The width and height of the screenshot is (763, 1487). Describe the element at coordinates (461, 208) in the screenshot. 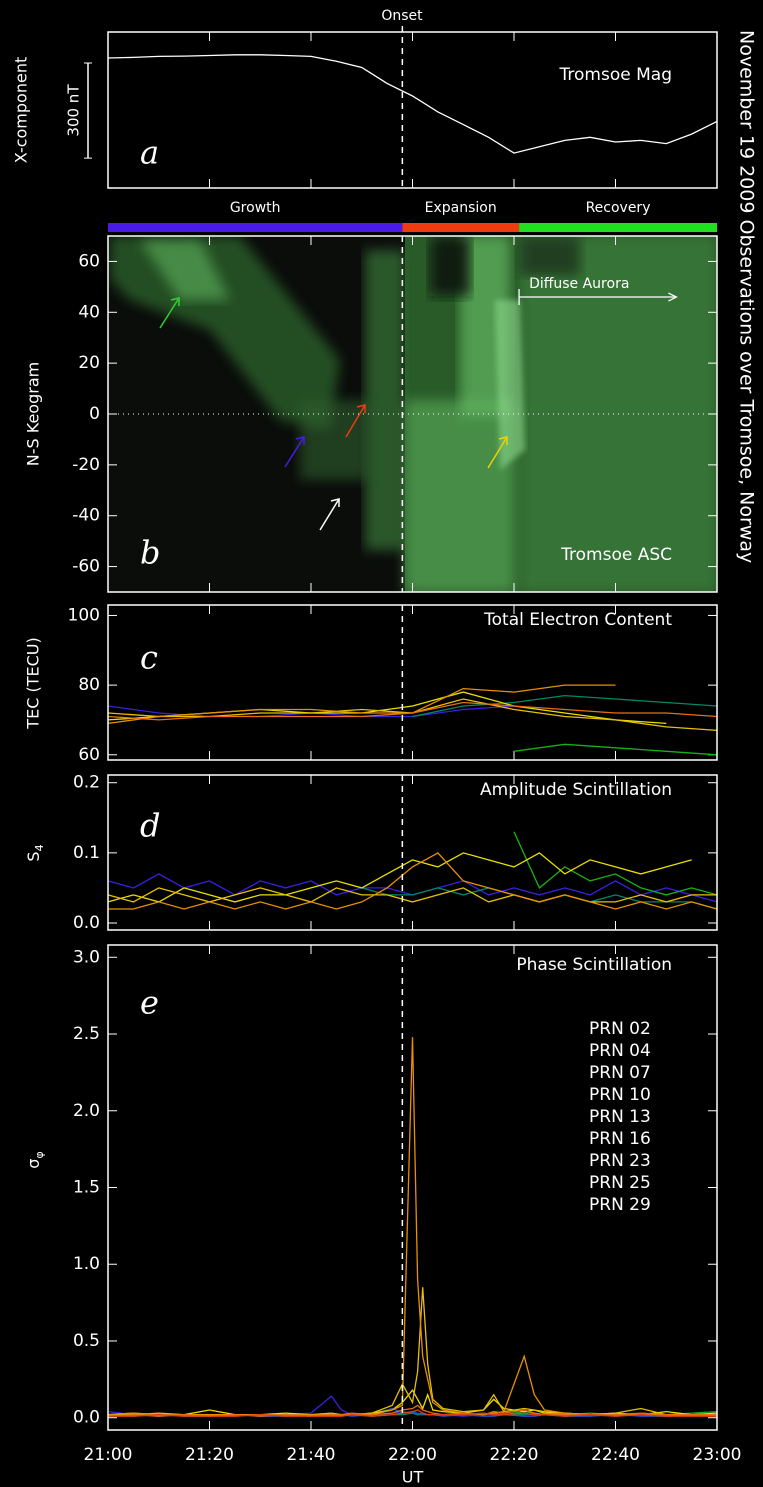

I see `phase-label: Expansion` at that location.